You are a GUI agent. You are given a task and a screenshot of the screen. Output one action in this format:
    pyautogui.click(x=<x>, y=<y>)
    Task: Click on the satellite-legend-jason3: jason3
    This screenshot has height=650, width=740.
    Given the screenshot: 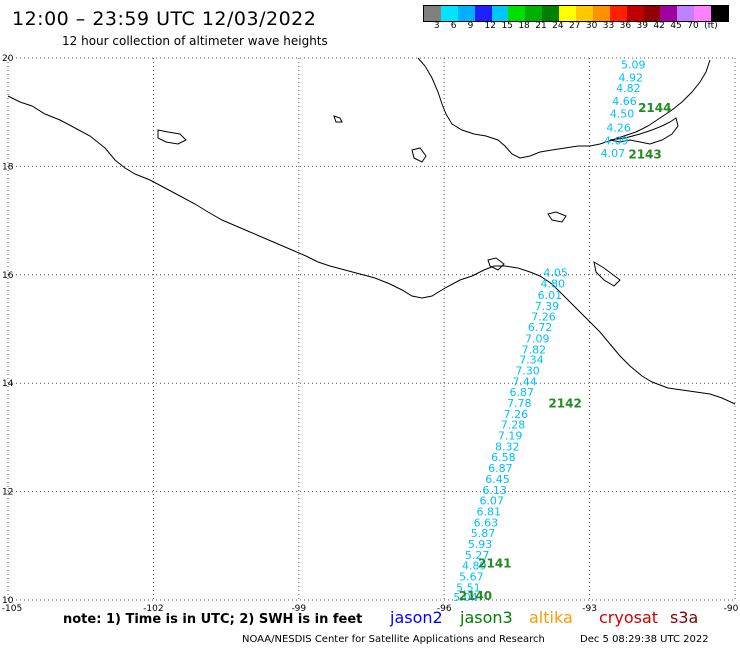 What is the action you would take?
    pyautogui.click(x=486, y=617)
    